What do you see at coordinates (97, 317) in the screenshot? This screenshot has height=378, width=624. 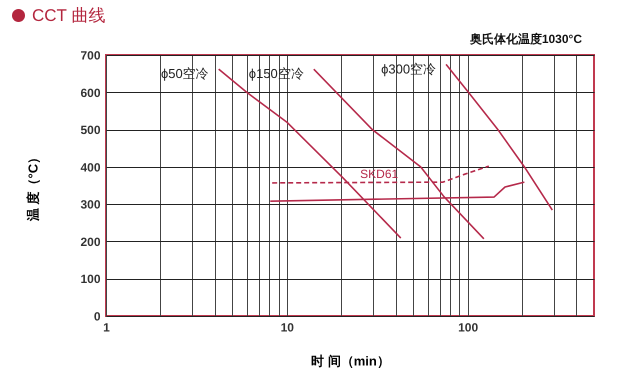 I see `y-tick-label: 0` at bounding box center [97, 317].